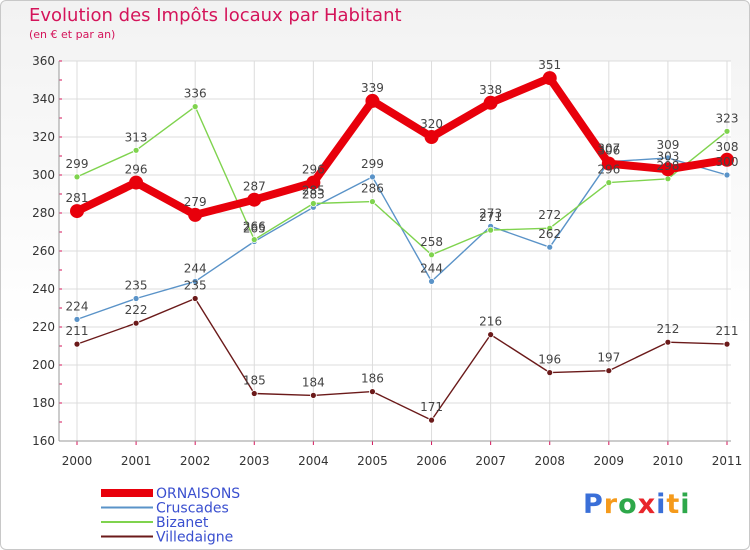 Image resolution: width=750 pixels, height=550 pixels. I want to click on x-tick-label: 2000, so click(77, 461).